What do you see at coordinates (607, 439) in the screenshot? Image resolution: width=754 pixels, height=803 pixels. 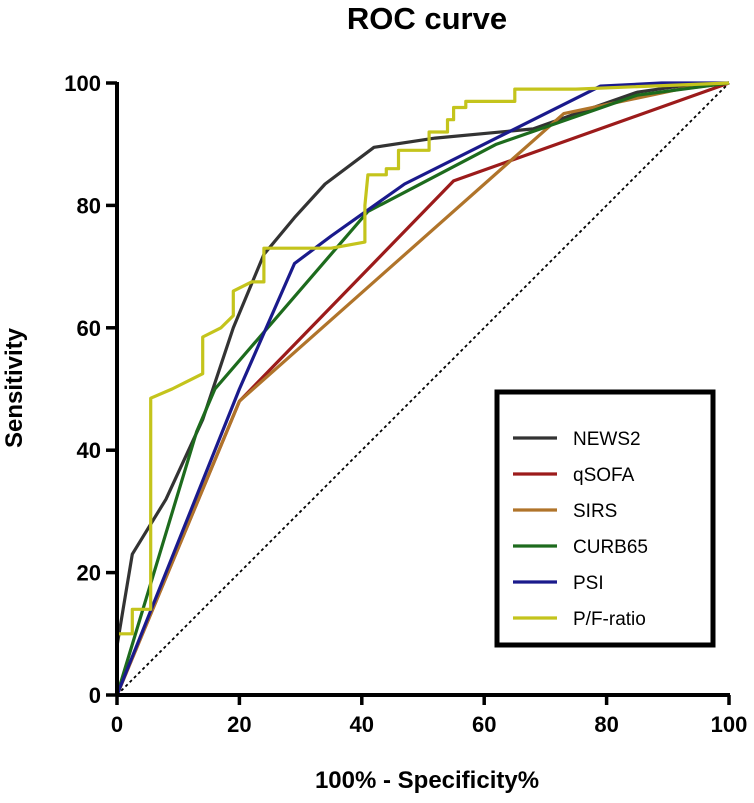 I see `legend-label: NEWS2` at bounding box center [607, 439].